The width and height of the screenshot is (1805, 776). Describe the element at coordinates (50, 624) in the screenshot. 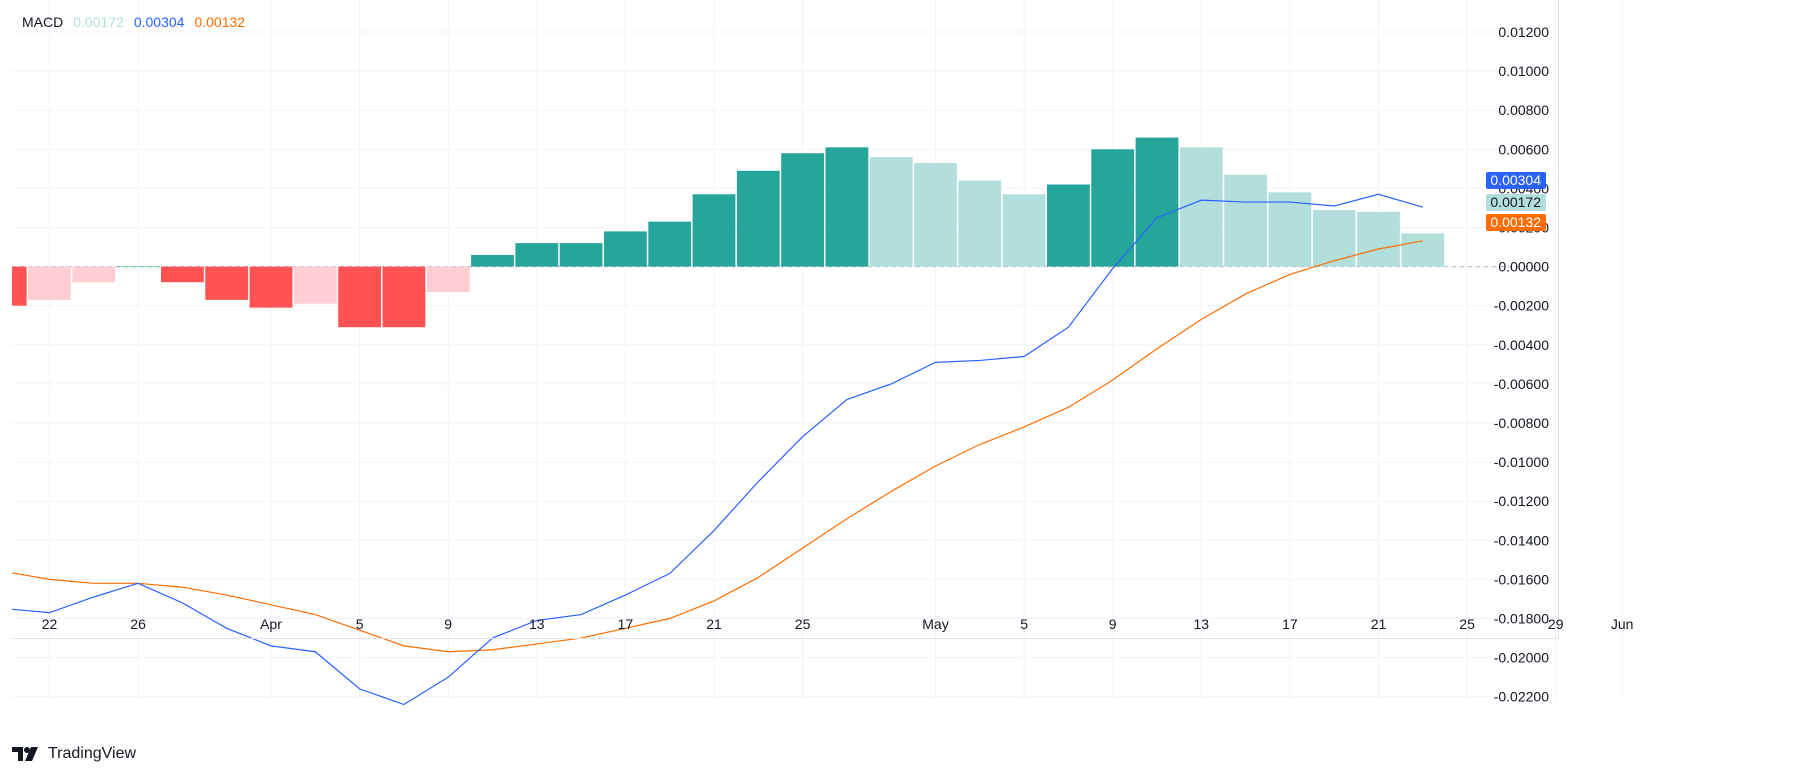

I see `x-axis-tick-label: 22` at that location.